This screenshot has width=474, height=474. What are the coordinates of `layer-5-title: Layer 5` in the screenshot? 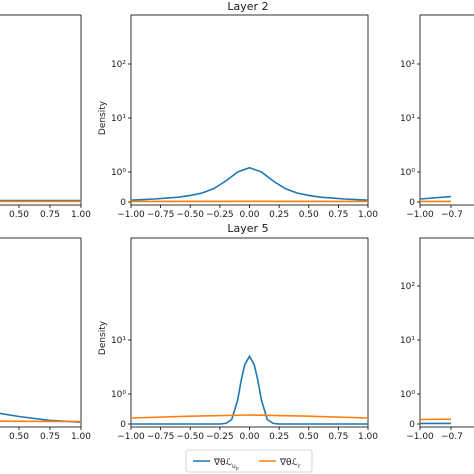 It's located at (247, 228).